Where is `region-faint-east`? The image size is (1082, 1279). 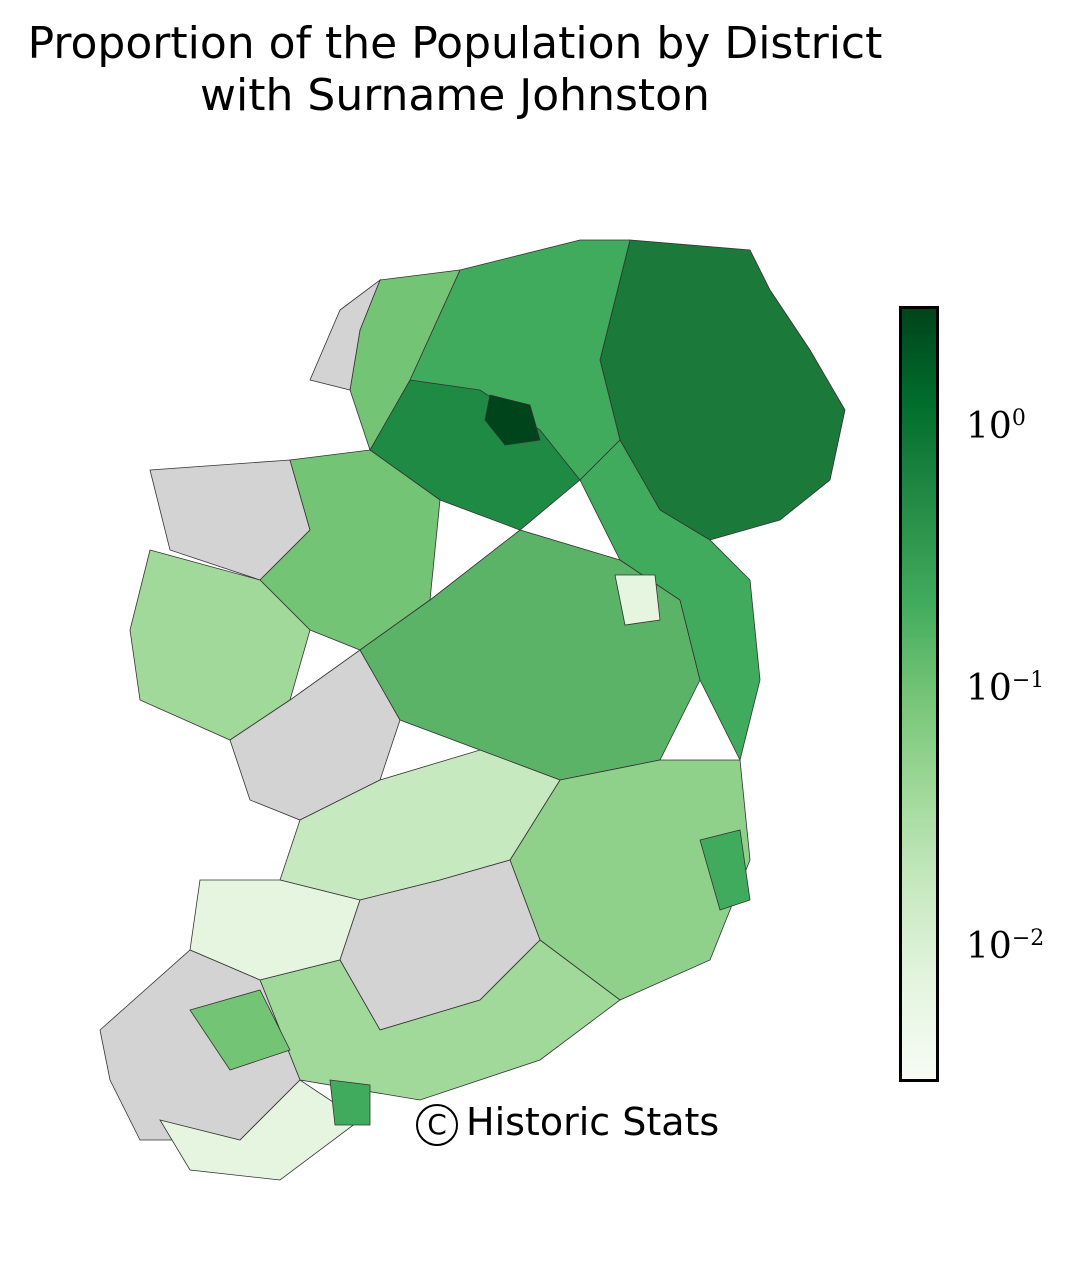
region-faint-east is located at coordinates (637, 600).